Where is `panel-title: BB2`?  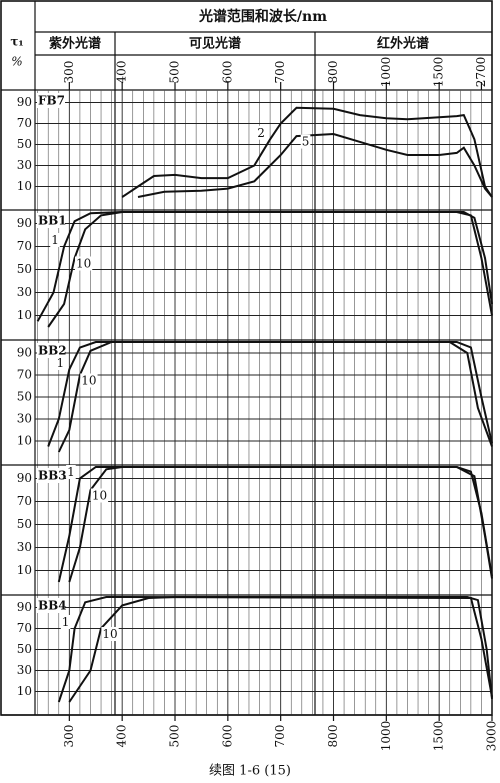 panel-title: BB2 is located at coordinates (52, 351).